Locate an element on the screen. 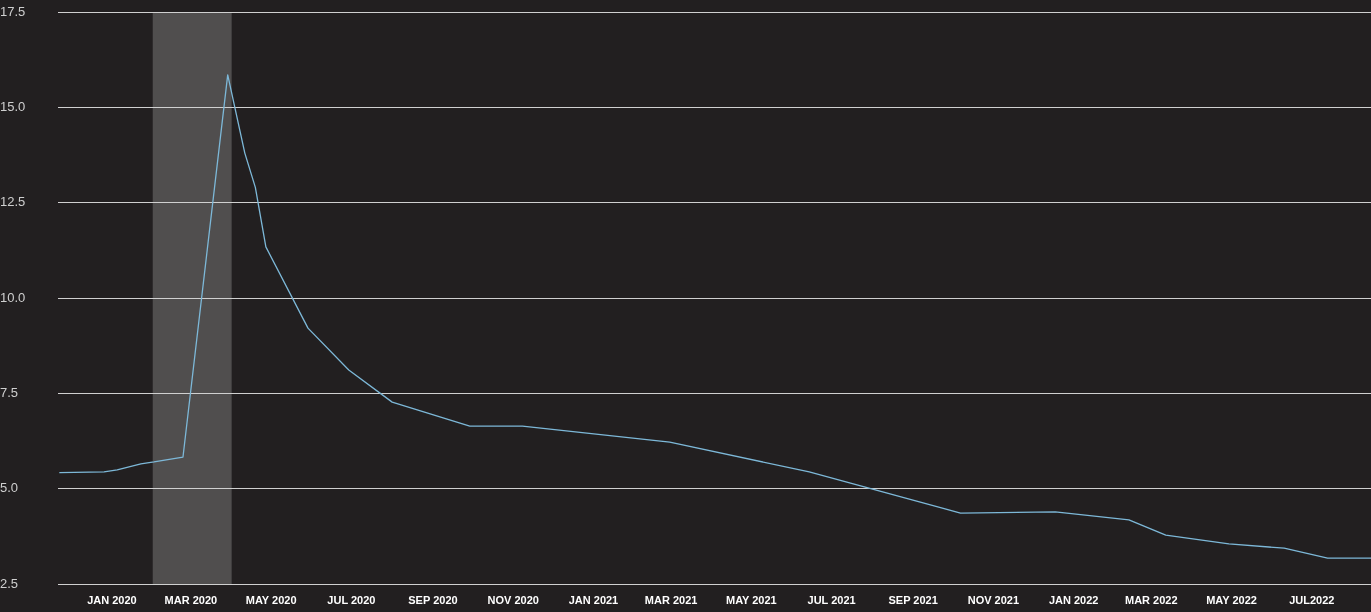  y-tick-label: 15.0 is located at coordinates (13, 106).